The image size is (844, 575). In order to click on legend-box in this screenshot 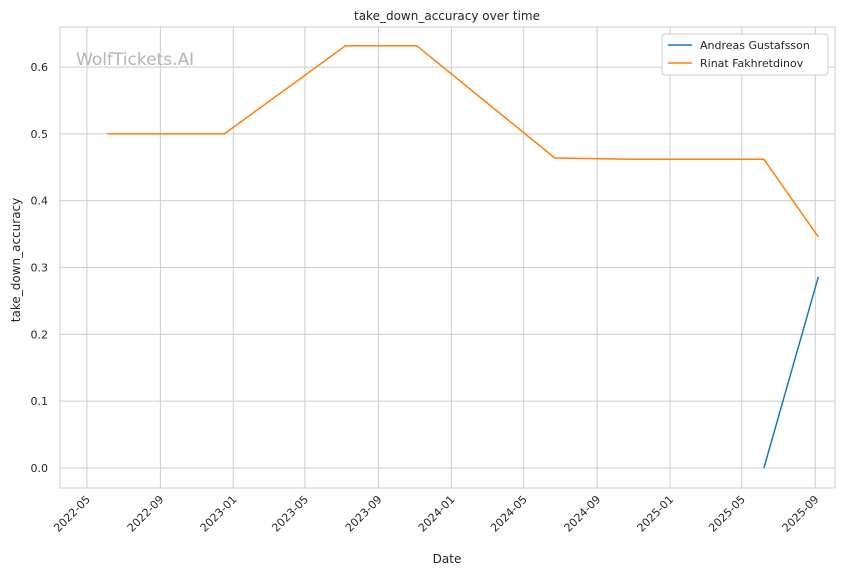, I will do `click(745, 54)`.